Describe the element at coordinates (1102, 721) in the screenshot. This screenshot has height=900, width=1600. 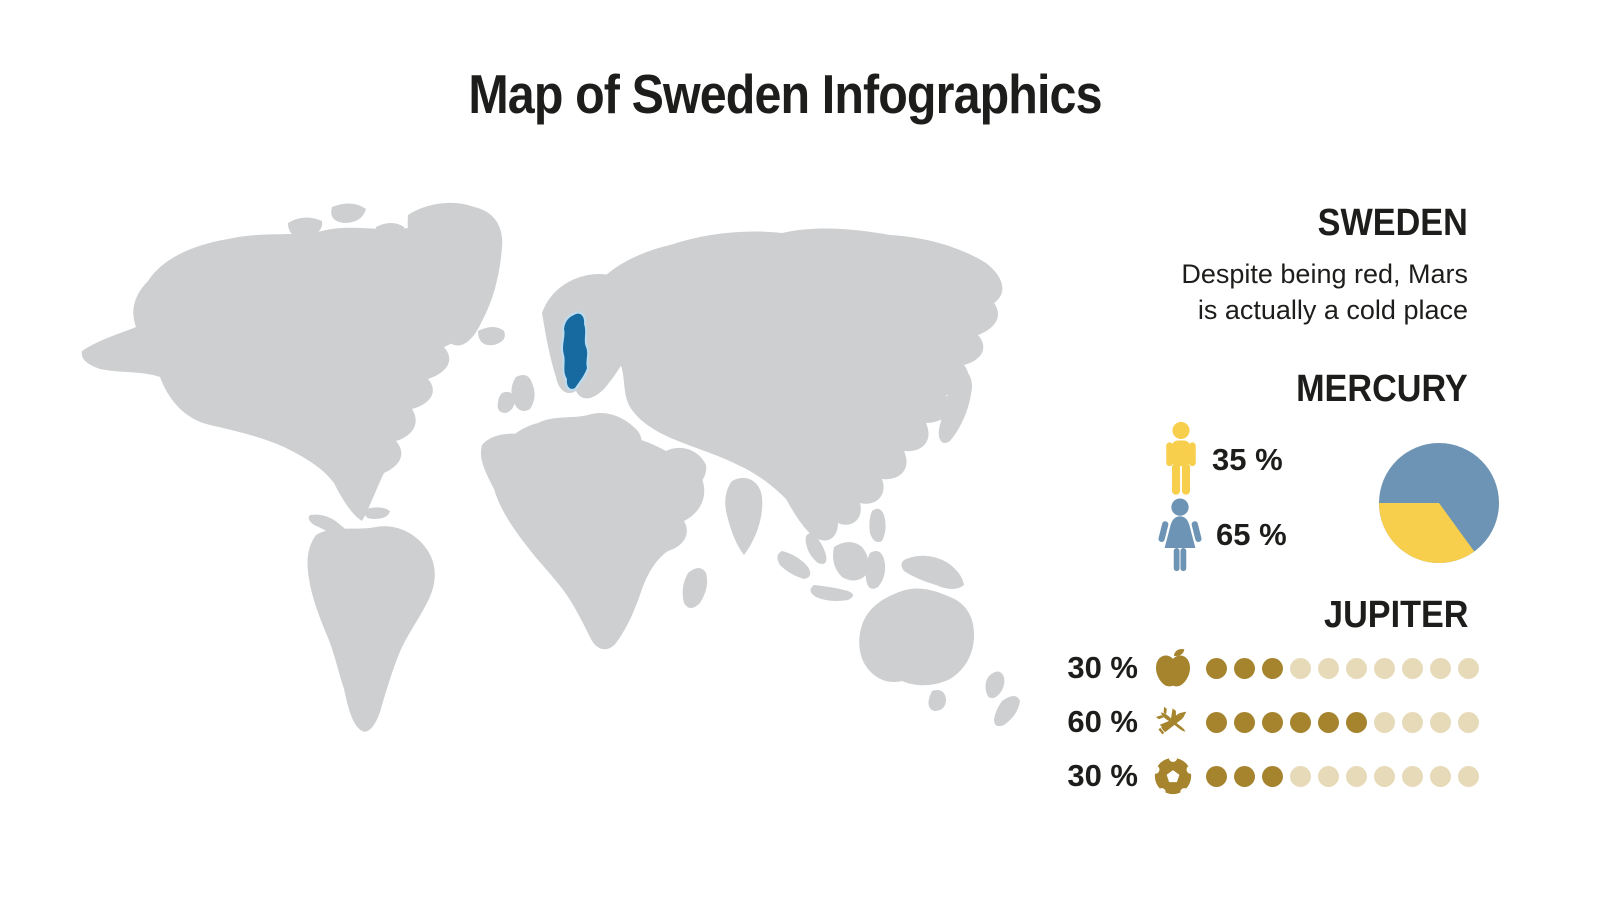
I see `jupiter-row-percentage-label: 60 %` at that location.